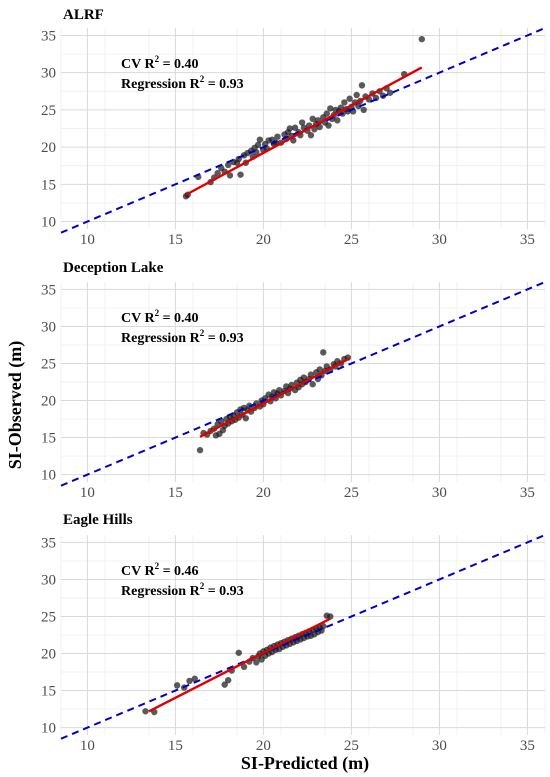  What do you see at coordinates (98, 520) in the screenshot?
I see `panel-title: Eagle Hills` at bounding box center [98, 520].